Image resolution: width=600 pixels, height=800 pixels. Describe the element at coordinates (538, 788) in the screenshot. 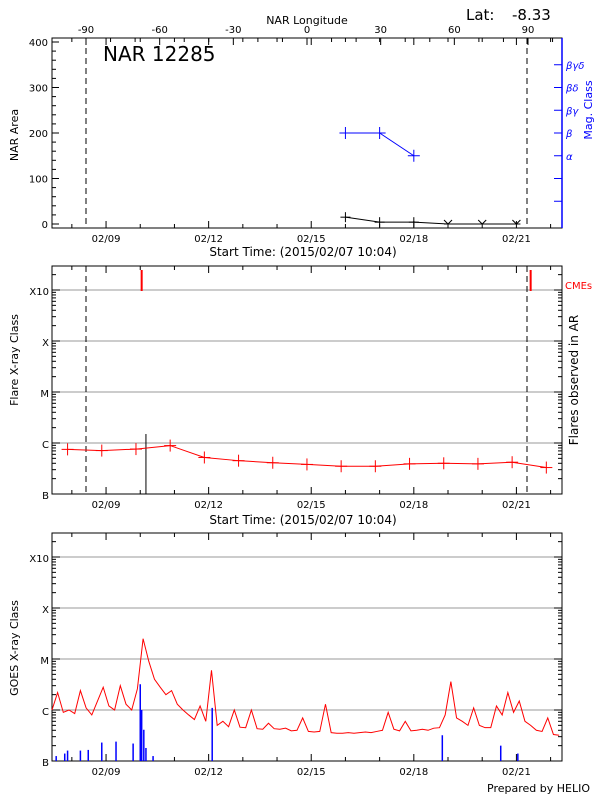

I see `footer-credit: Prepared by HELIO` at that location.